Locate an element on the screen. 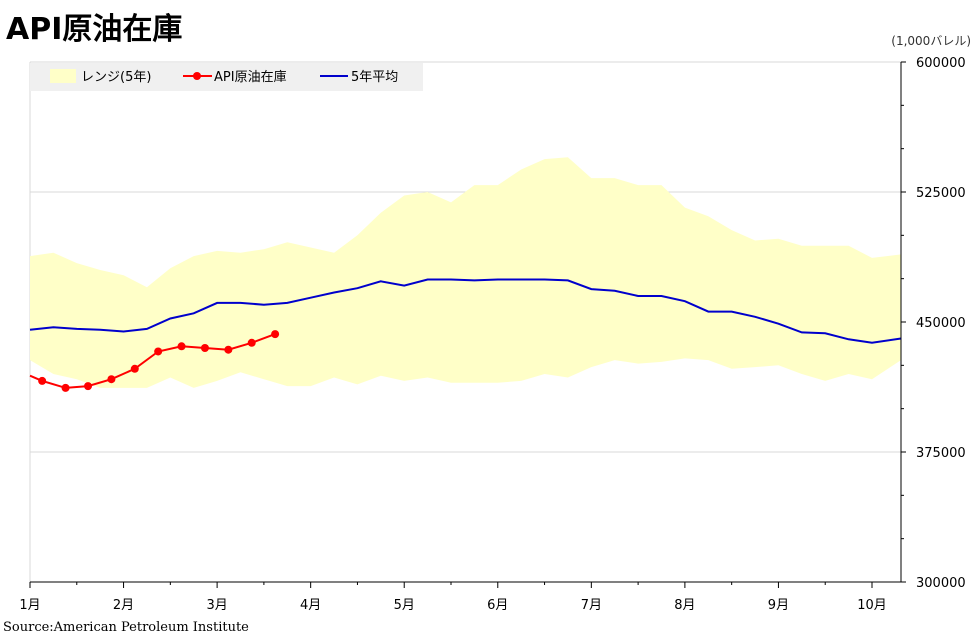  x-tick-label-3: 3月 is located at coordinates (216, 605).